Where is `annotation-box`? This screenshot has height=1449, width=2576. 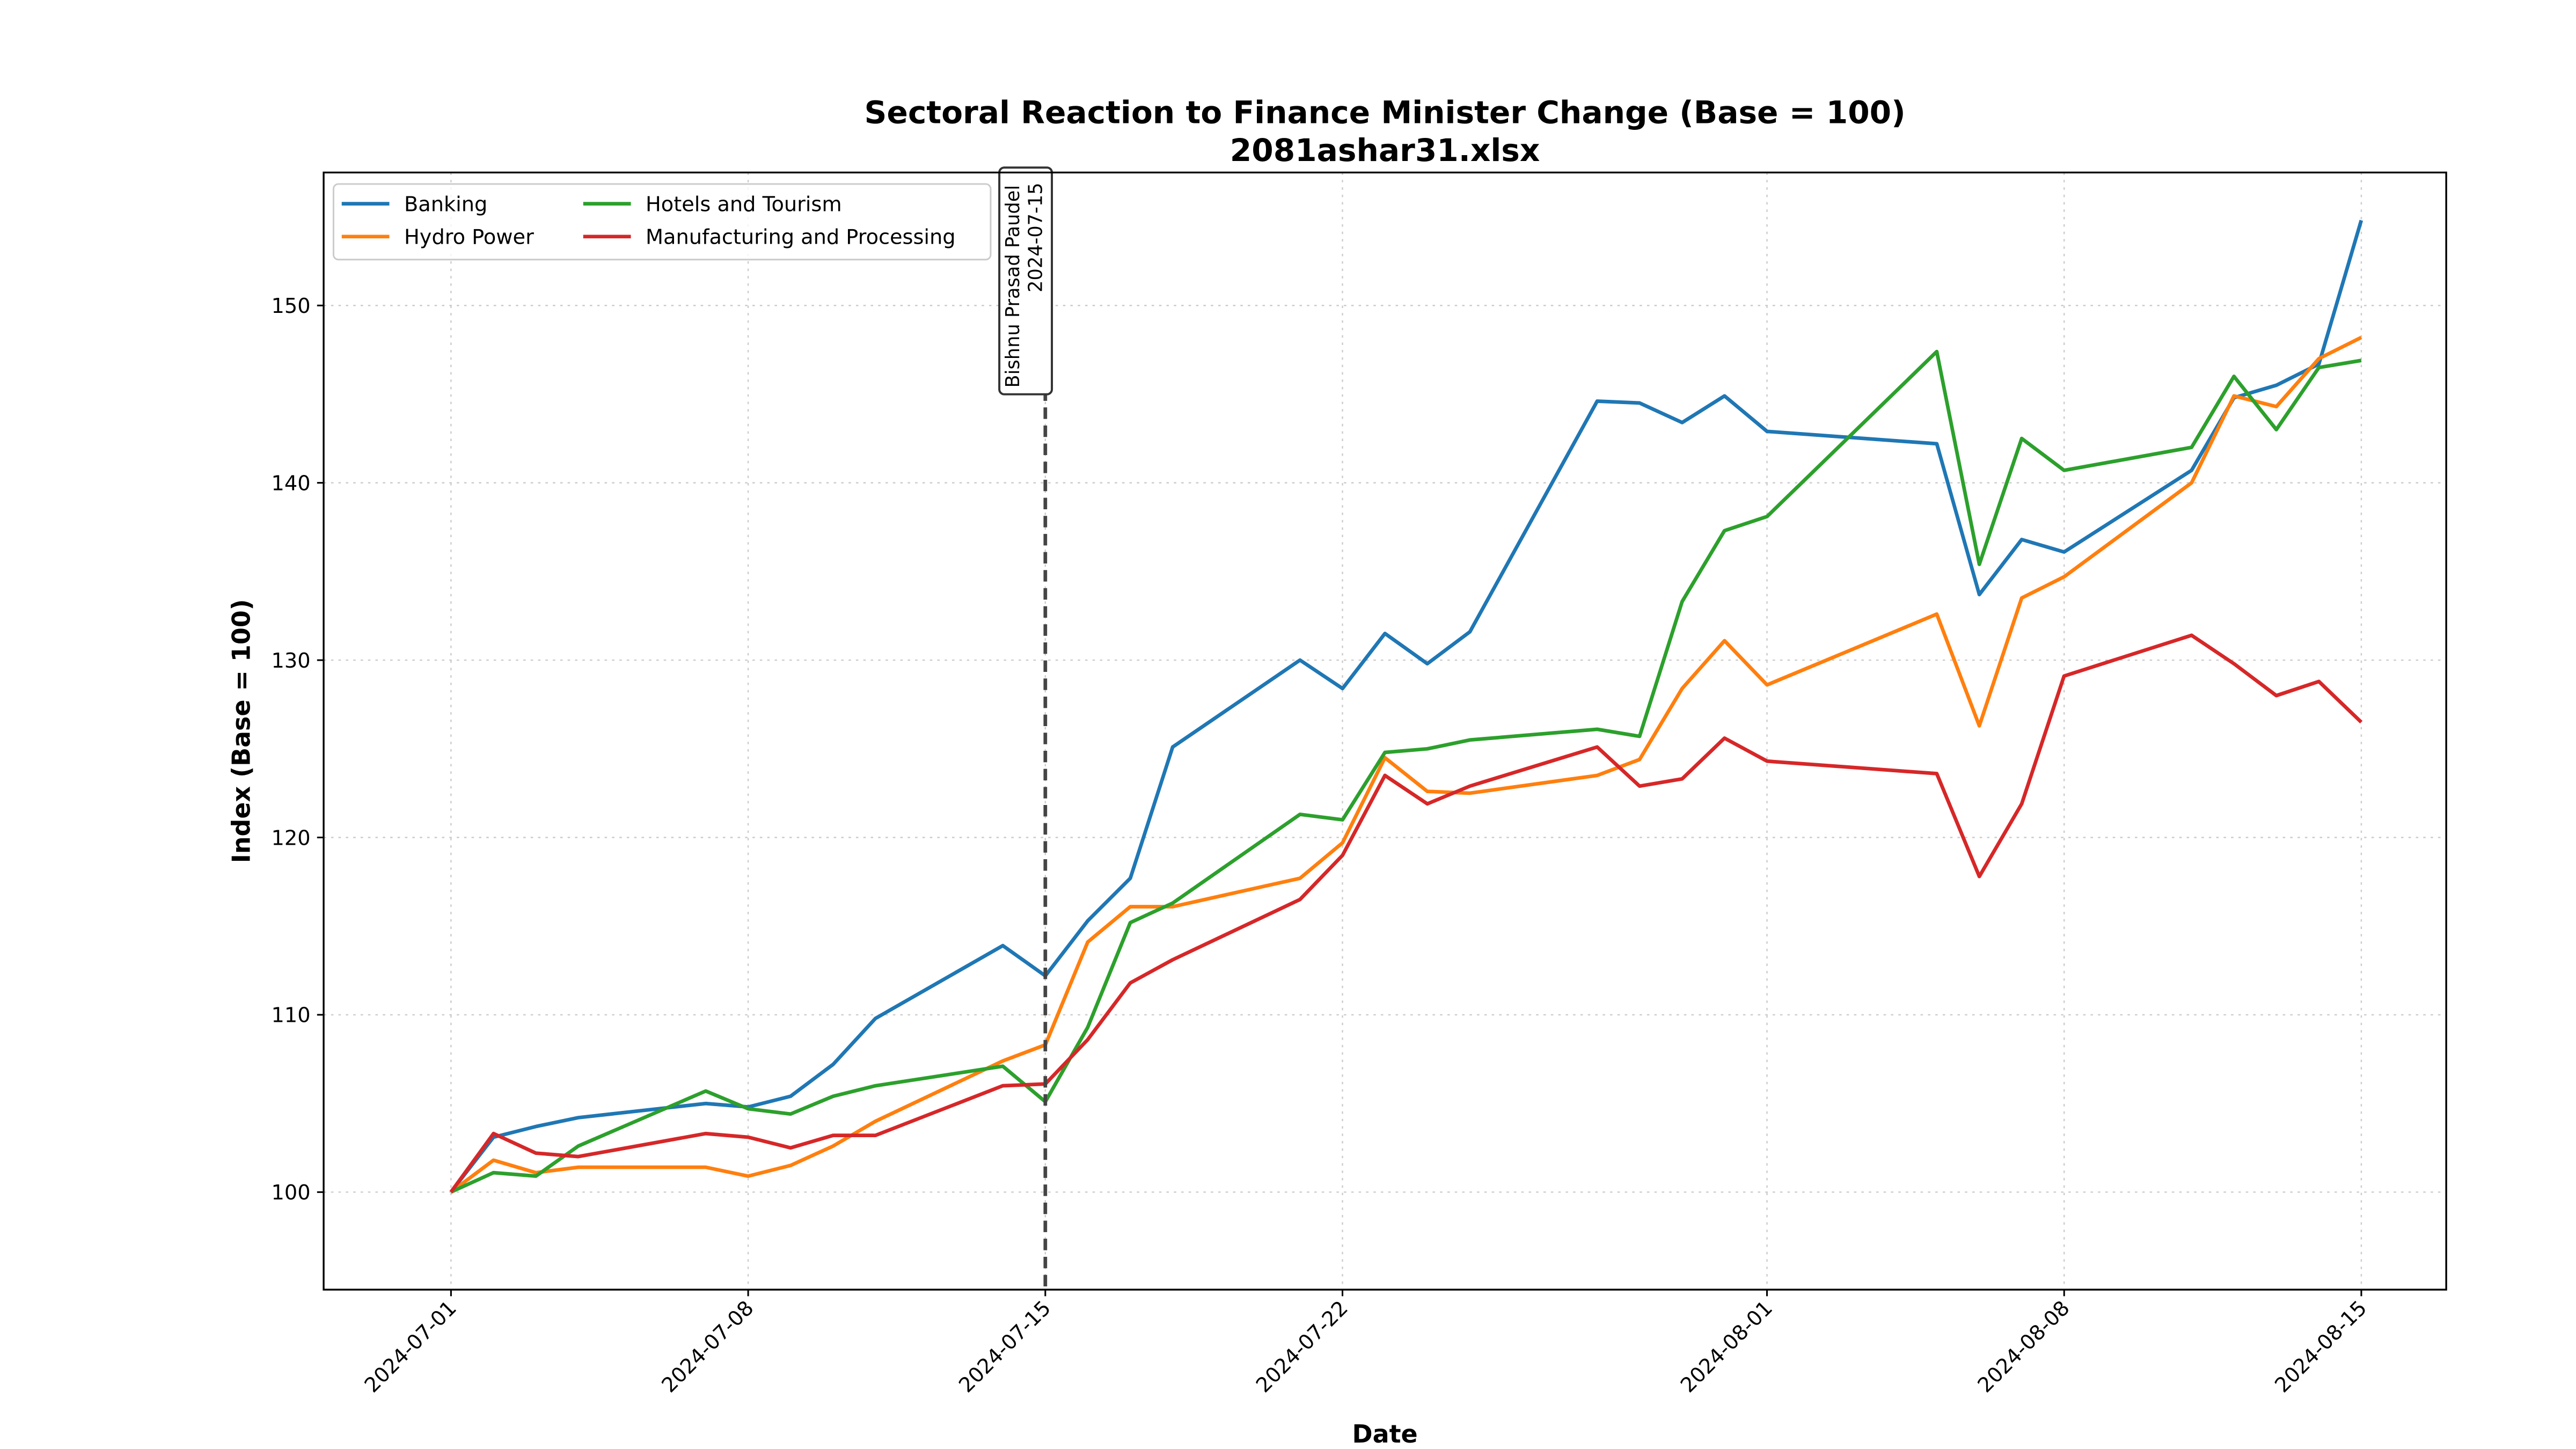 annotation-box is located at coordinates (1025, 281).